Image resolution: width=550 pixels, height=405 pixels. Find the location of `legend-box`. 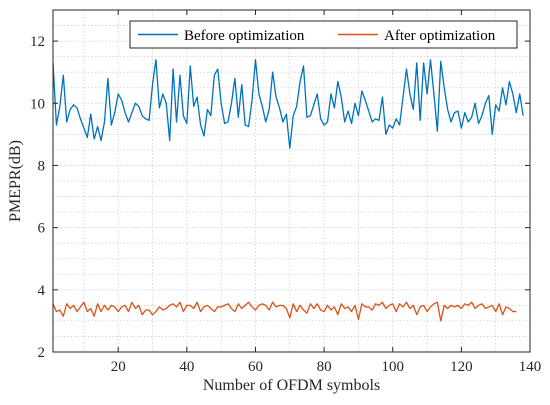

legend-box is located at coordinates (323, 34).